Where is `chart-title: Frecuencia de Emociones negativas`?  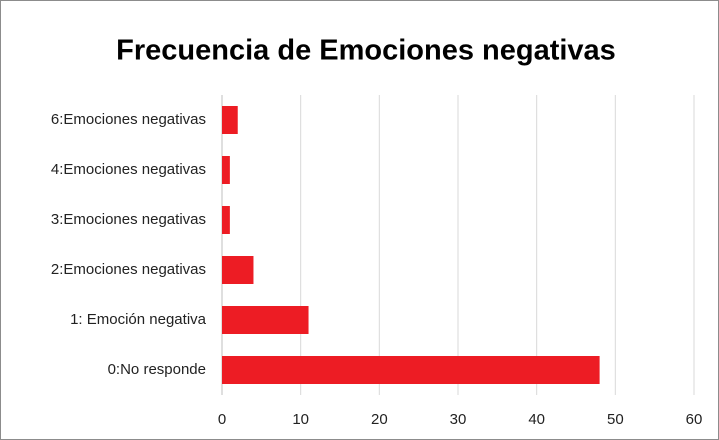 chart-title: Frecuencia de Emociones negativas is located at coordinates (366, 51).